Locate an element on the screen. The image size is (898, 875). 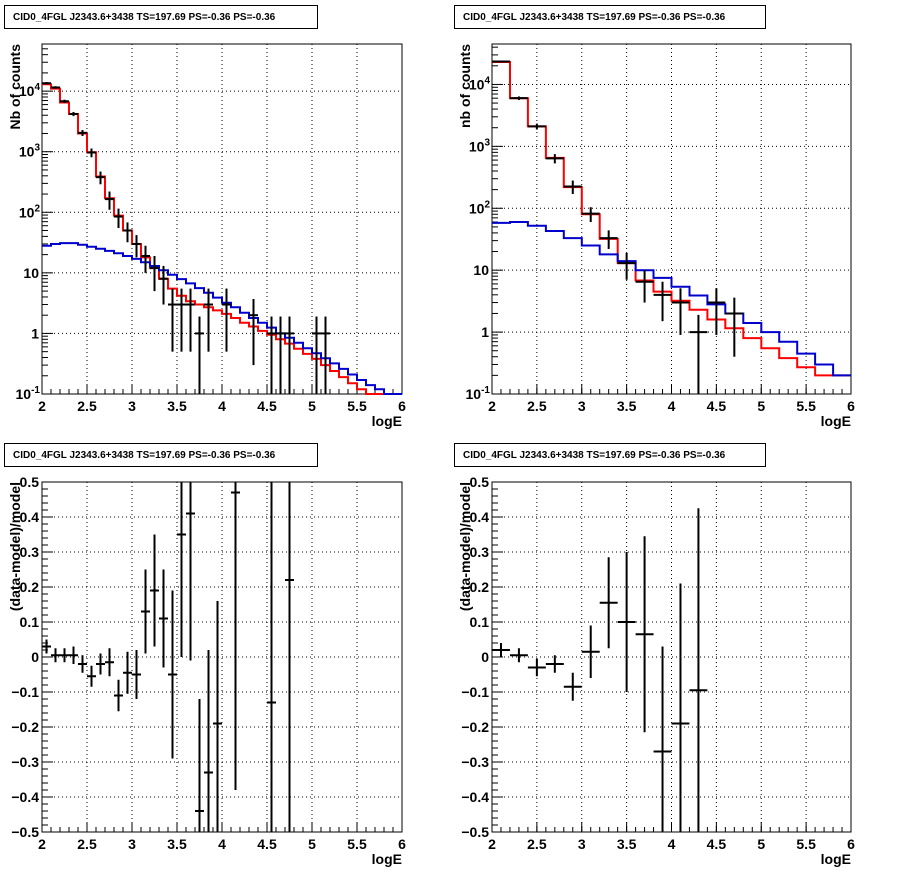
x-tick-label: 4 is located at coordinates (222, 406).